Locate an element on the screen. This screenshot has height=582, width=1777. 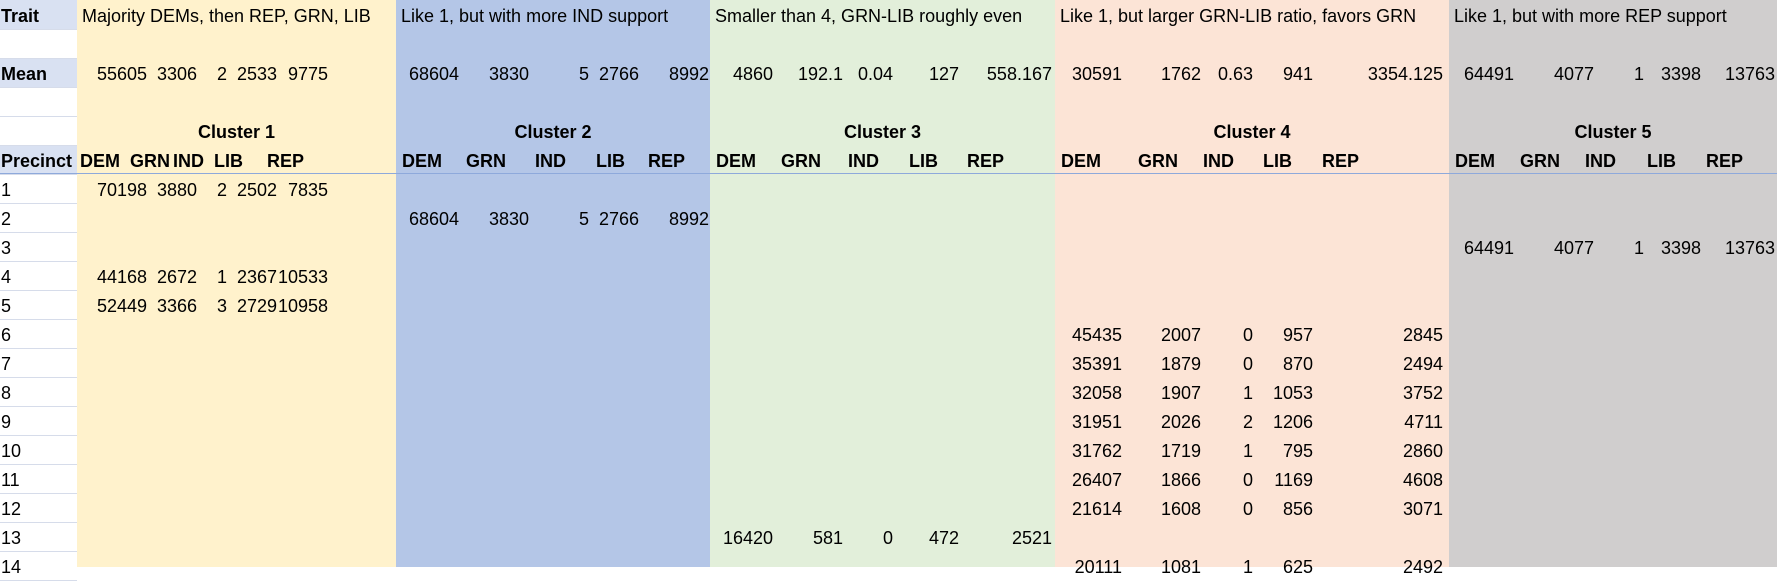
precinct-label: Precinct is located at coordinates (37, 161).